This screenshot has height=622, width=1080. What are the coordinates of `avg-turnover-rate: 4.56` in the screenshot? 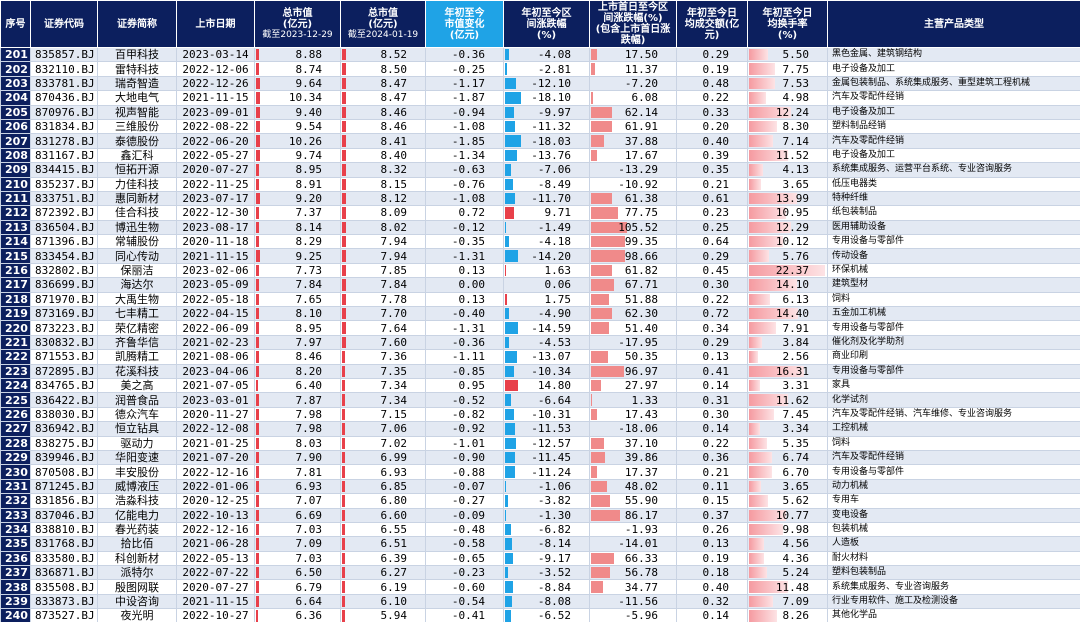 It's located at (787, 544).